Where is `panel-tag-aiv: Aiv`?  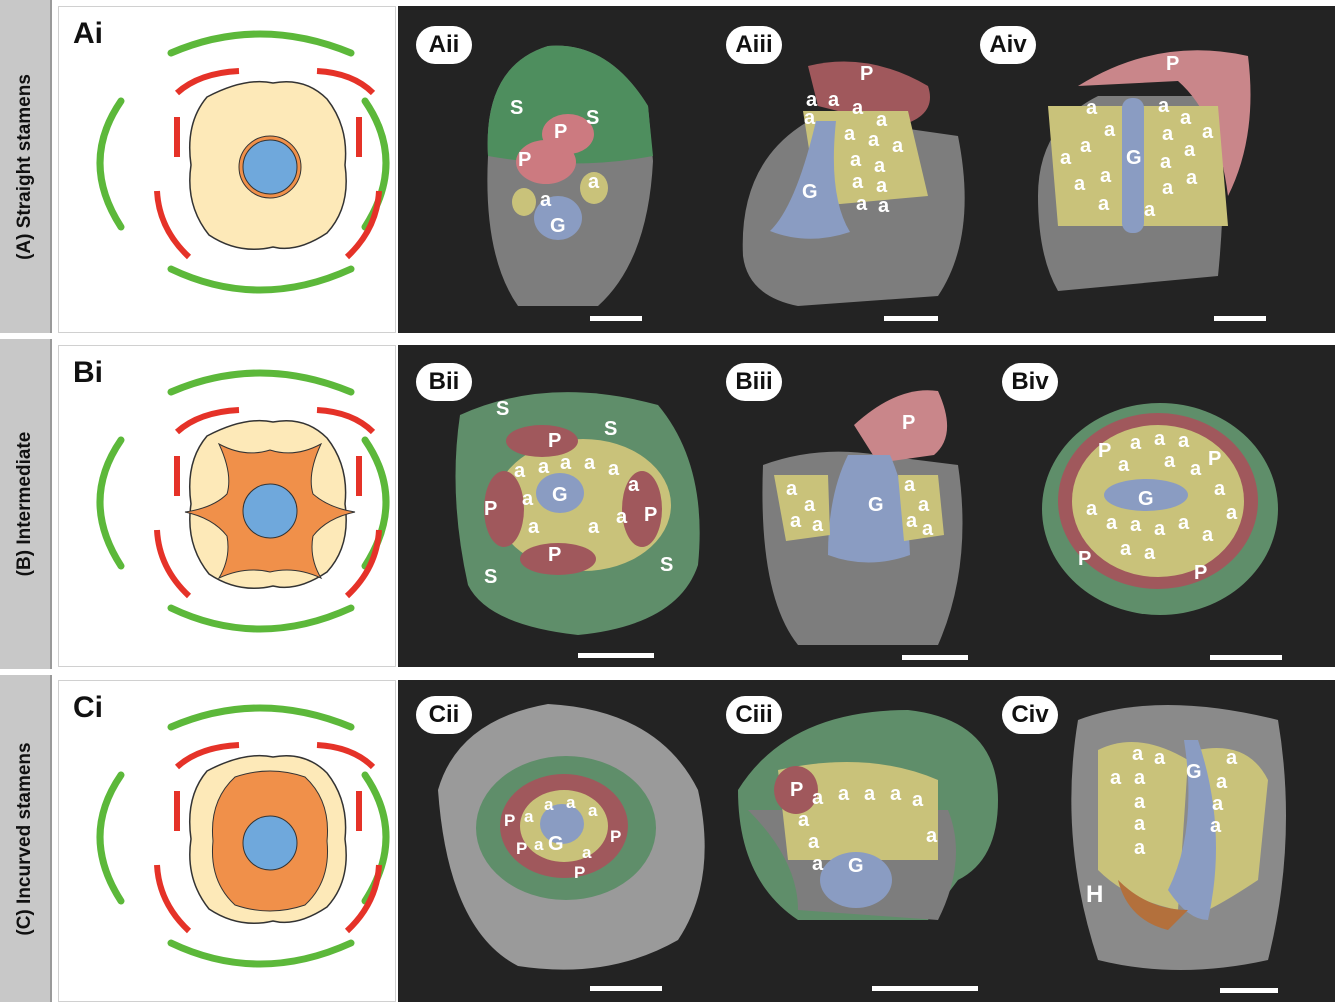
panel-tag-aiv: Aiv is located at coordinates (1008, 45).